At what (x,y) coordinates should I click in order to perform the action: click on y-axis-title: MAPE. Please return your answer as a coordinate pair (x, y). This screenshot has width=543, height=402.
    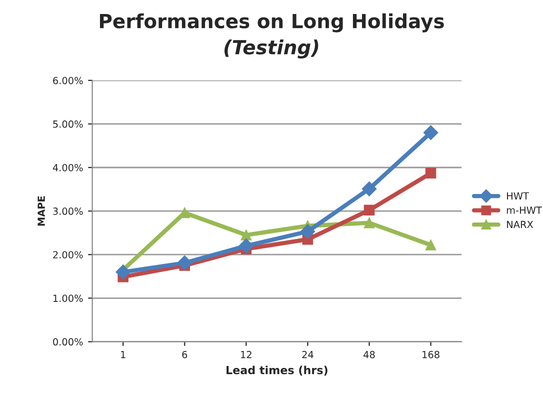
    Looking at the image, I should click on (41, 211).